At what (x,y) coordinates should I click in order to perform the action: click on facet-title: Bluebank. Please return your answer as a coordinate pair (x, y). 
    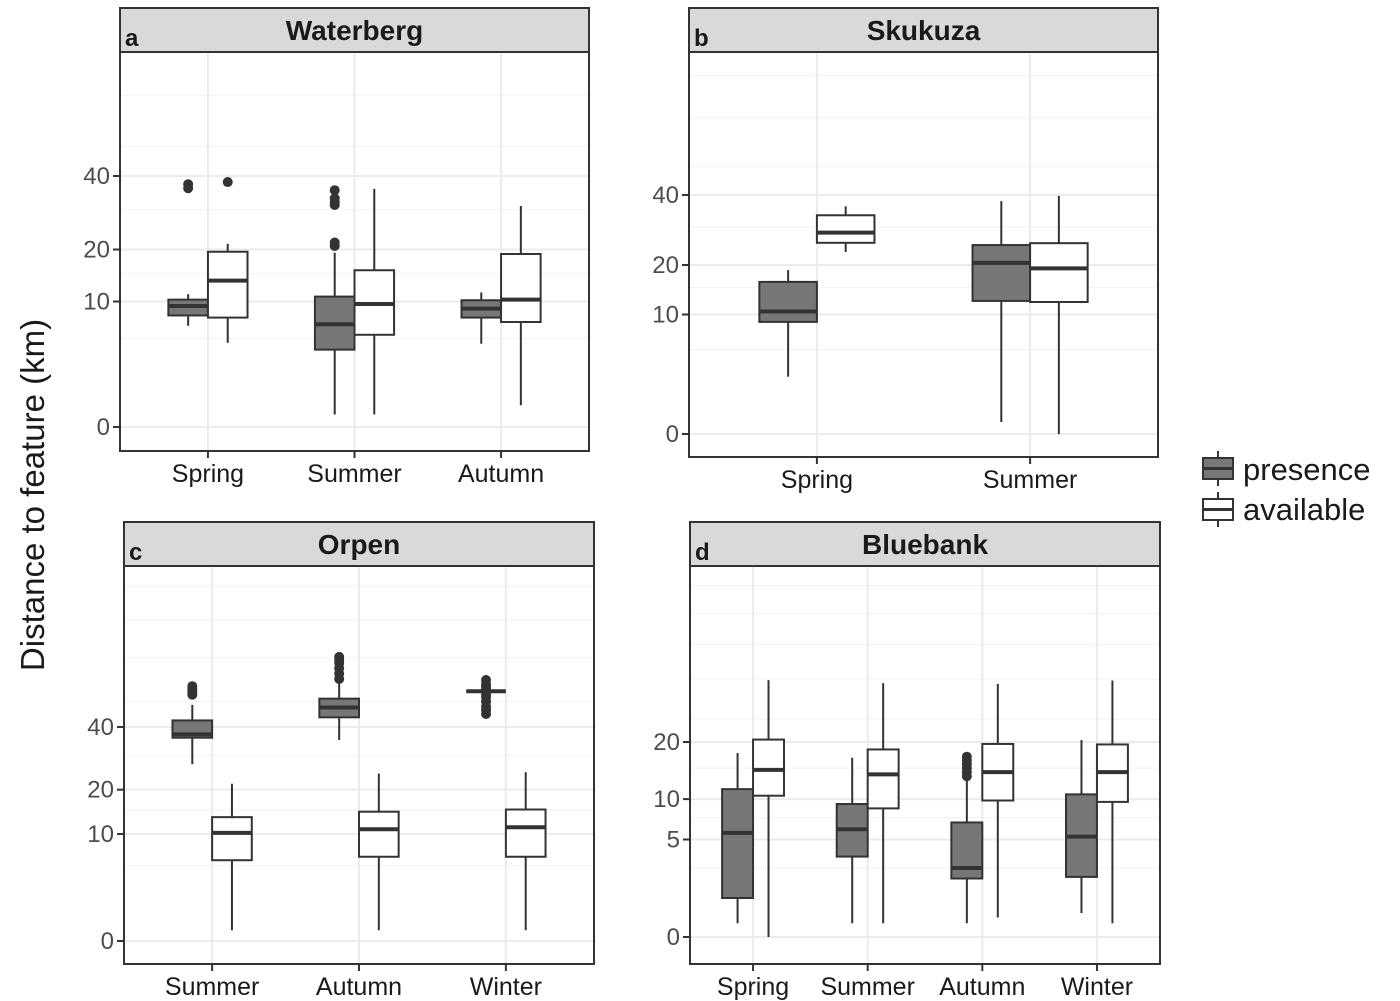
    Looking at the image, I should click on (925, 544).